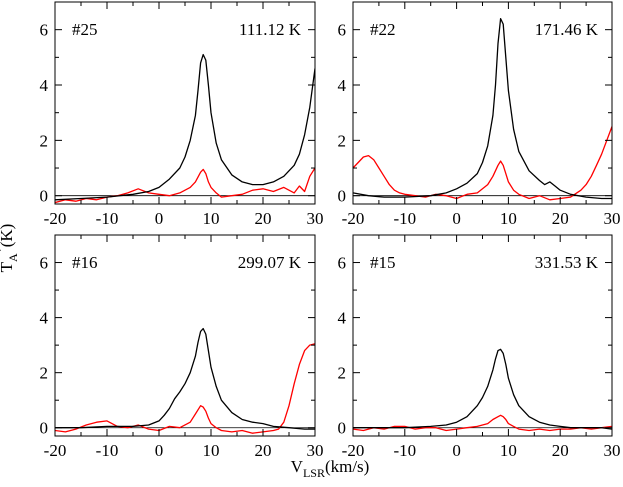 This screenshot has height=487, width=623. I want to click on x-axis-title-main: V, so click(297, 466).